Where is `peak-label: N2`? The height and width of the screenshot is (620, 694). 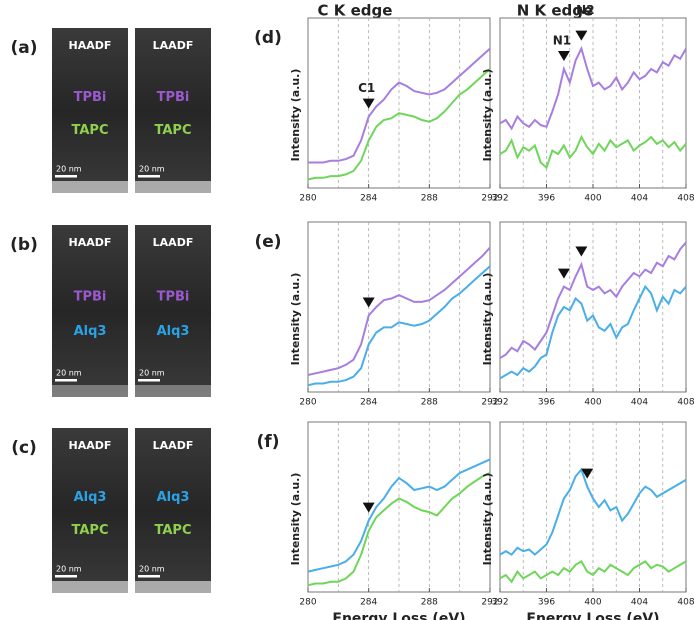
peak-label: N2 is located at coordinates (585, 10).